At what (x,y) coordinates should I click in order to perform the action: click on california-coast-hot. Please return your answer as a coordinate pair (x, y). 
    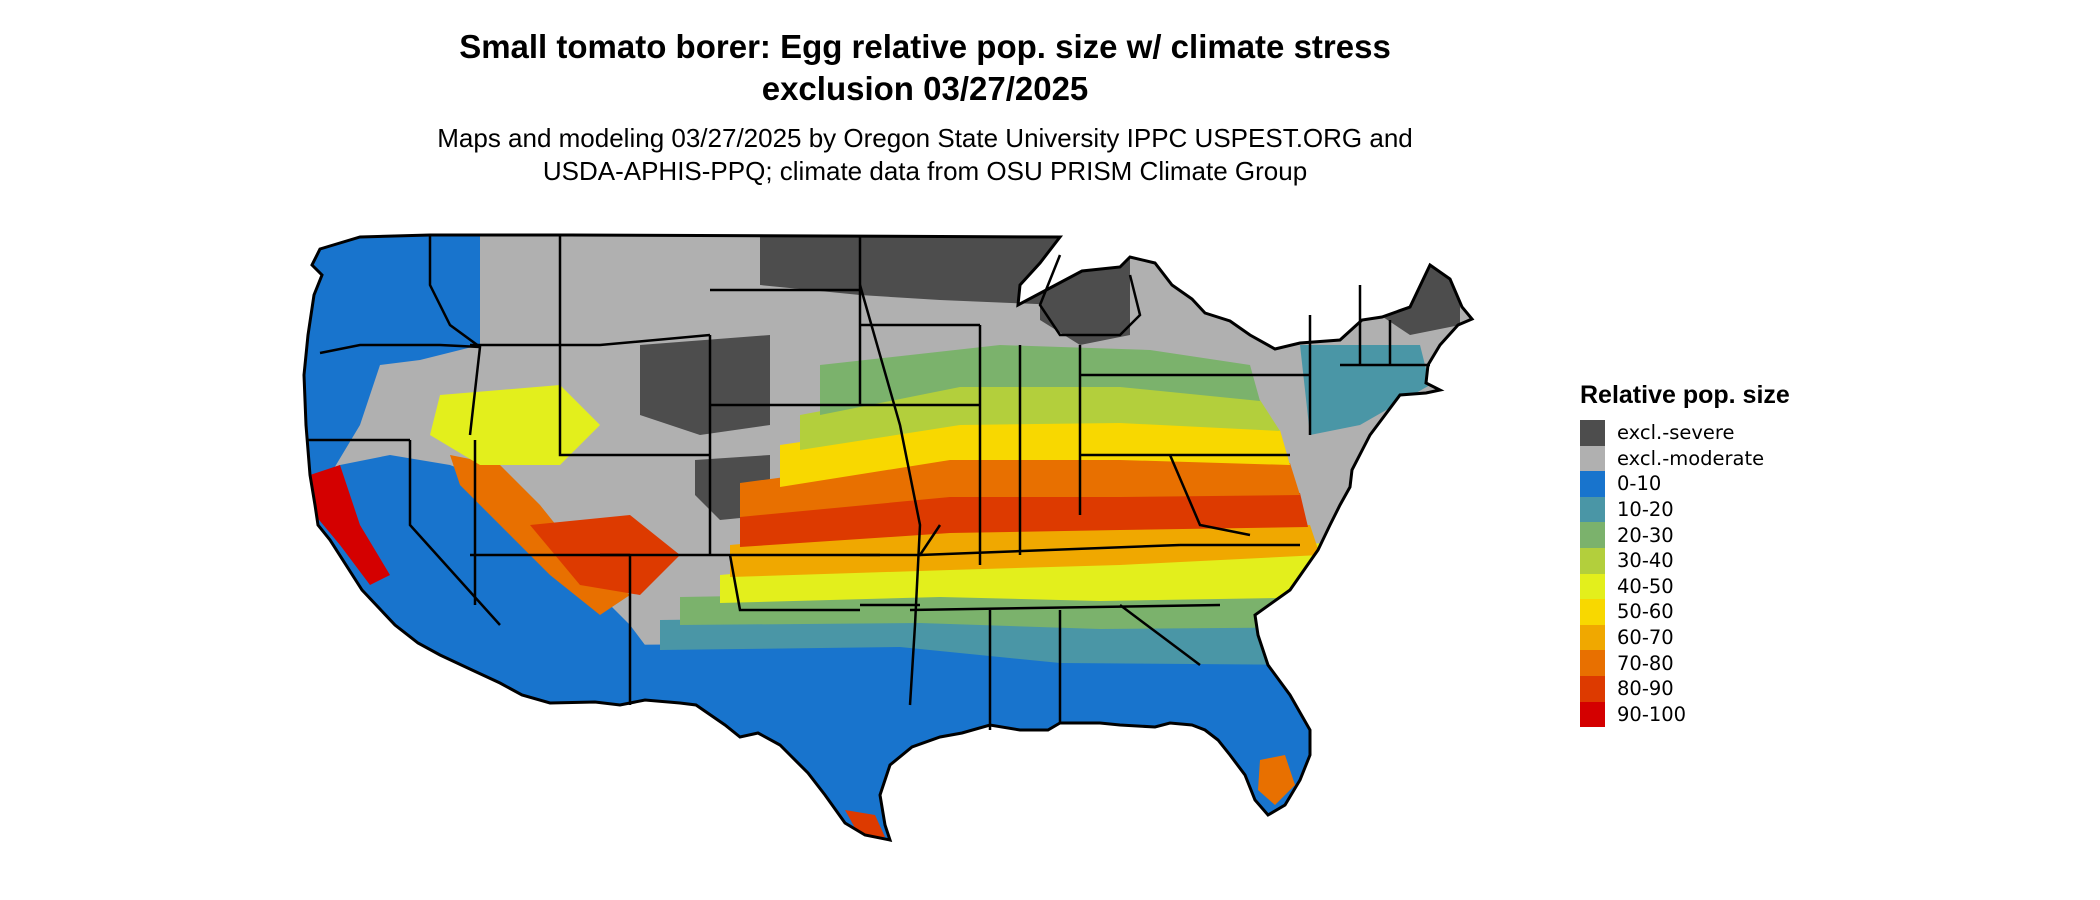
    Looking at the image, I should click on (350, 525).